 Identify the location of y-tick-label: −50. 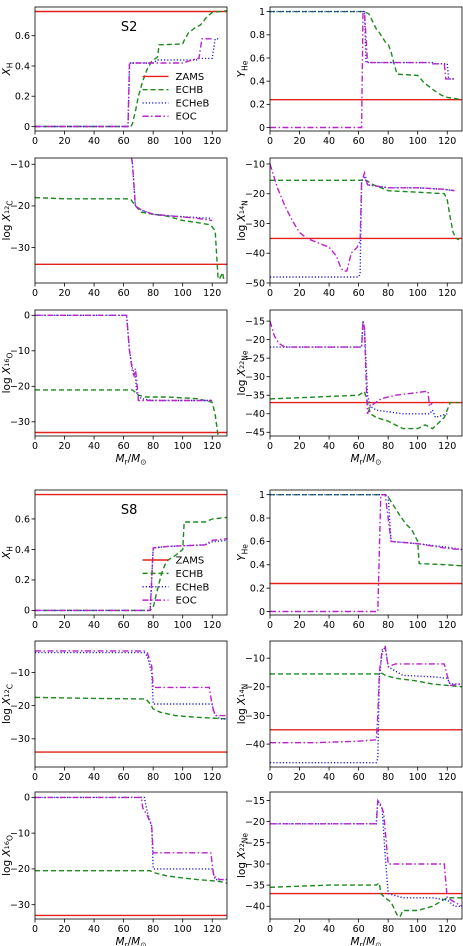
(255, 283).